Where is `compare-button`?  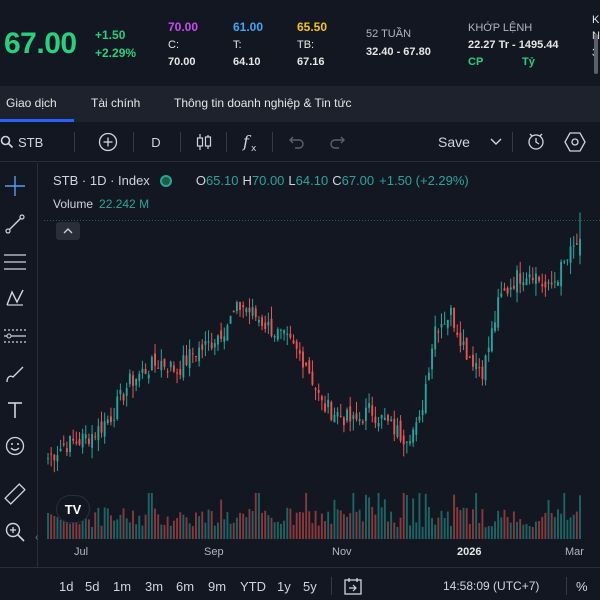 compare-button is located at coordinates (108, 142).